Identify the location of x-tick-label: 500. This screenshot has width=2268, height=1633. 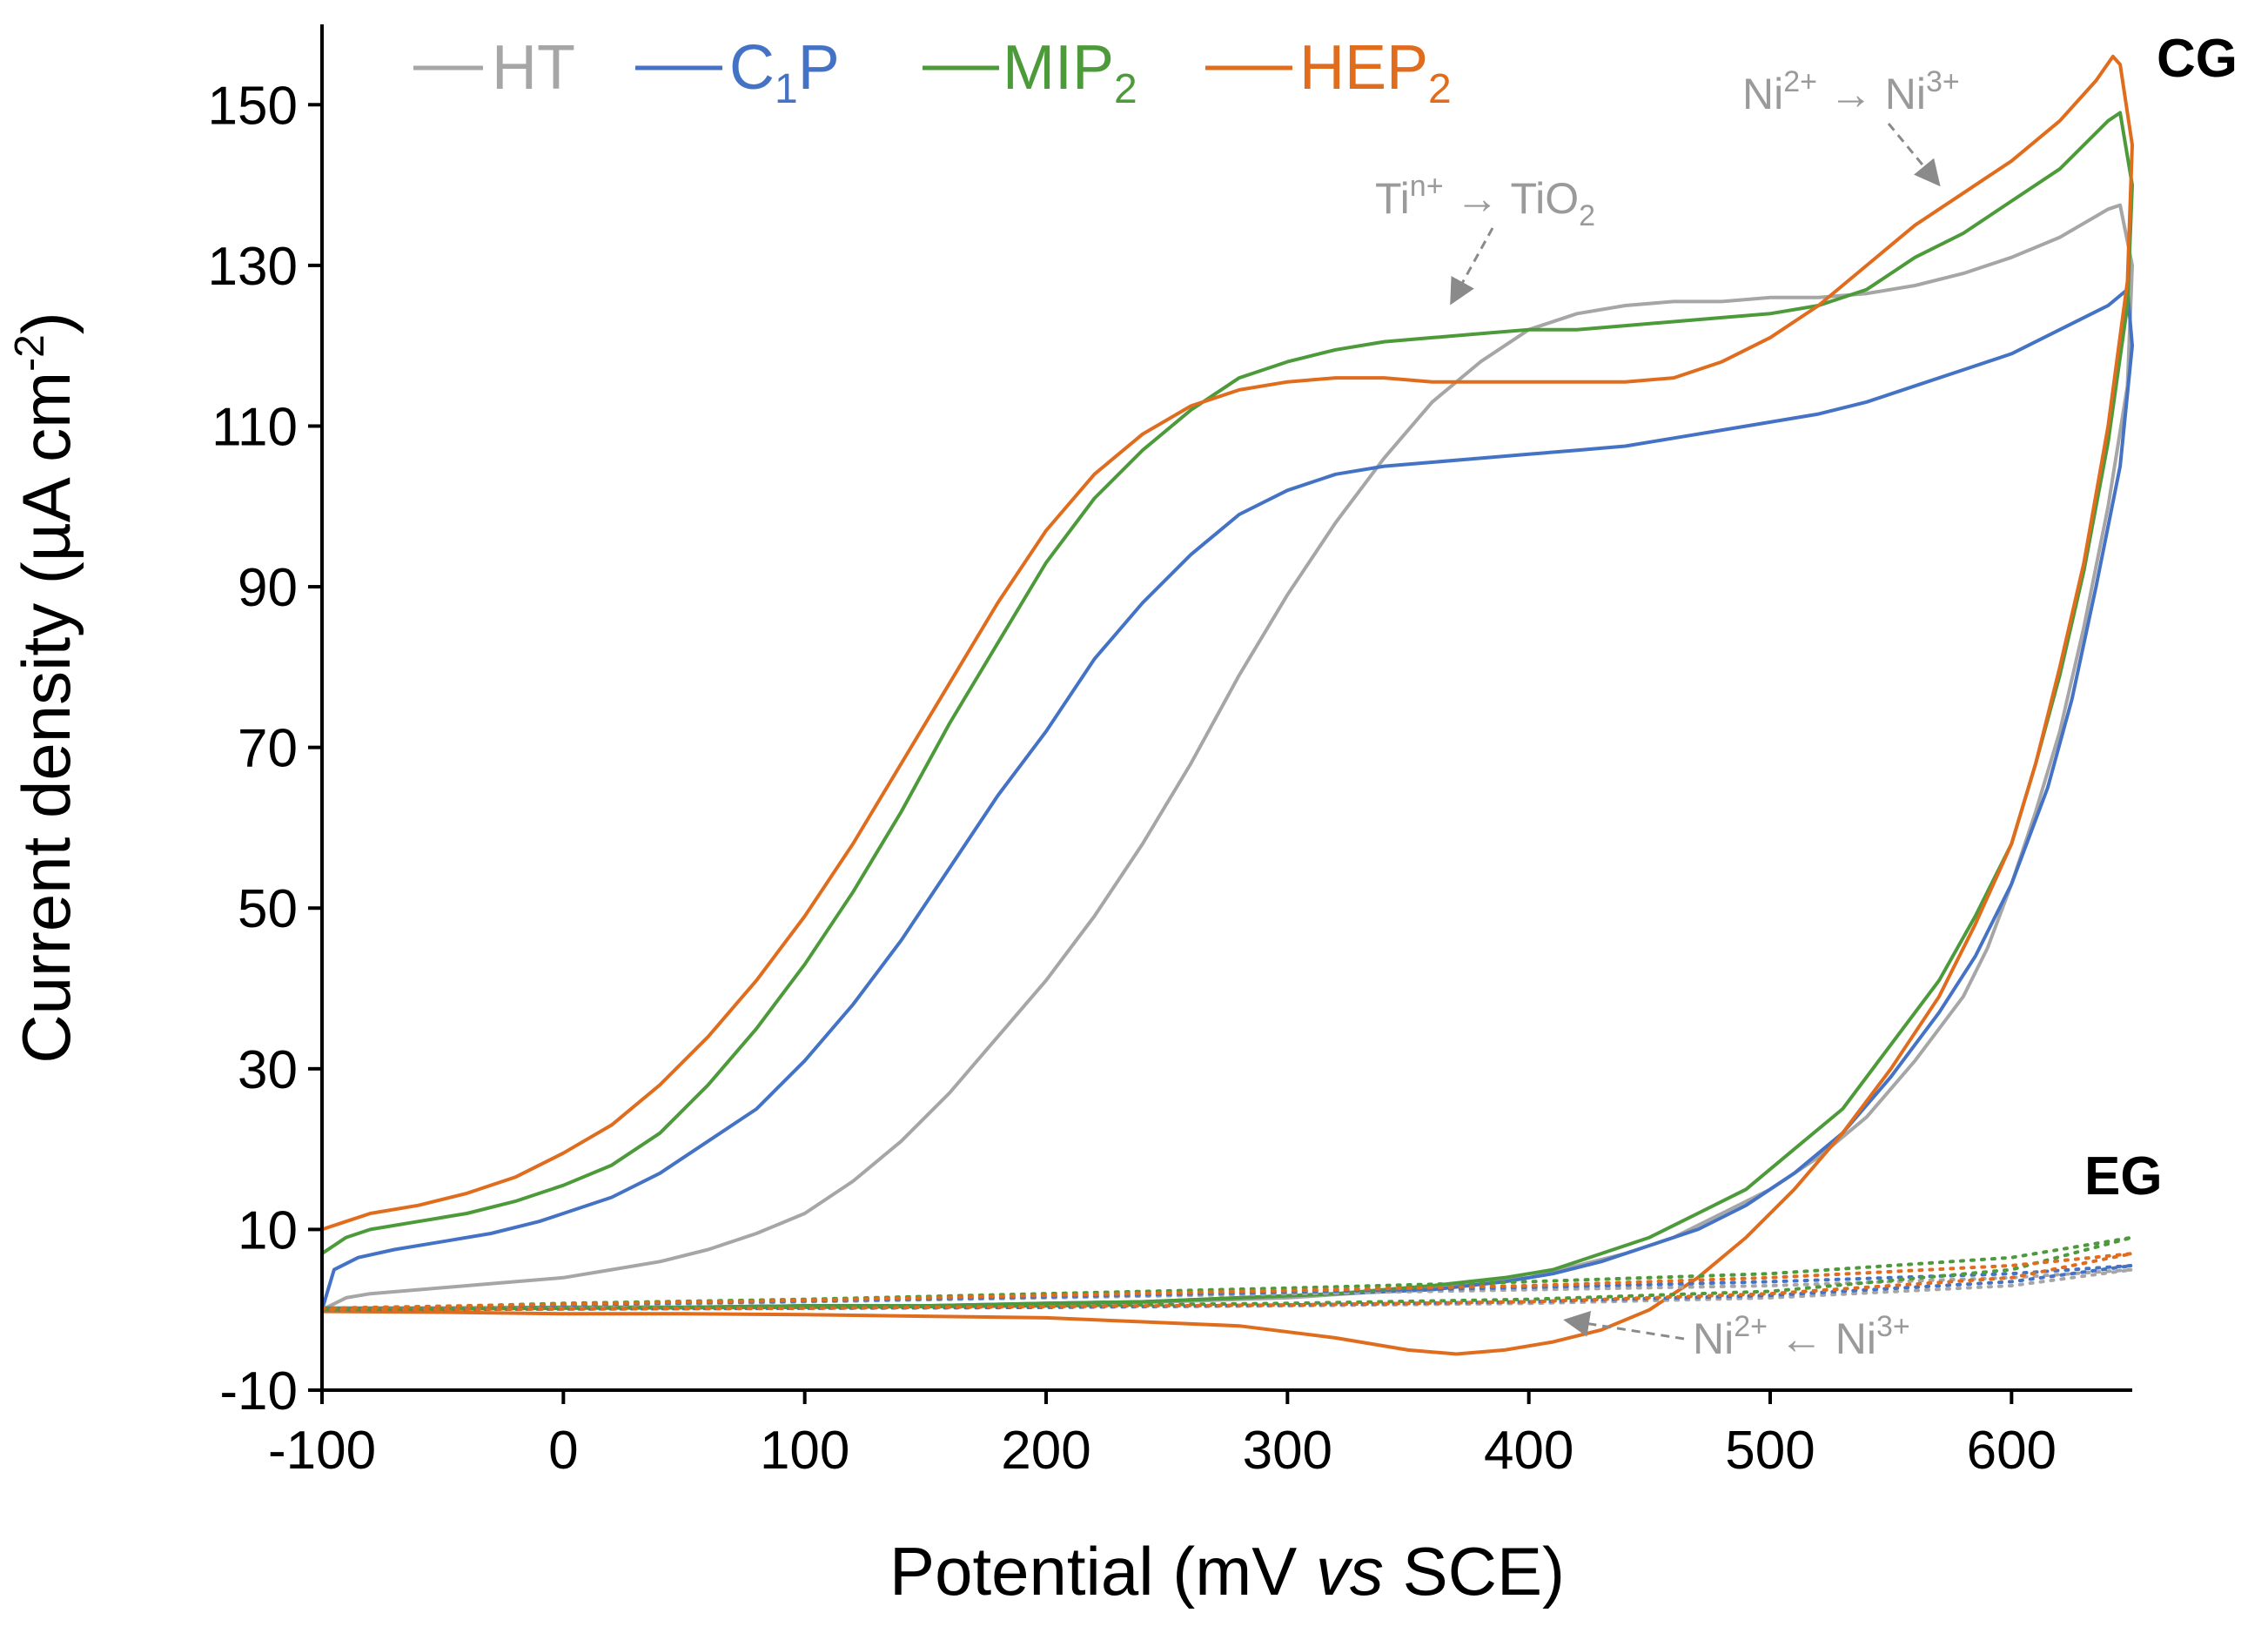
(1770, 1451).